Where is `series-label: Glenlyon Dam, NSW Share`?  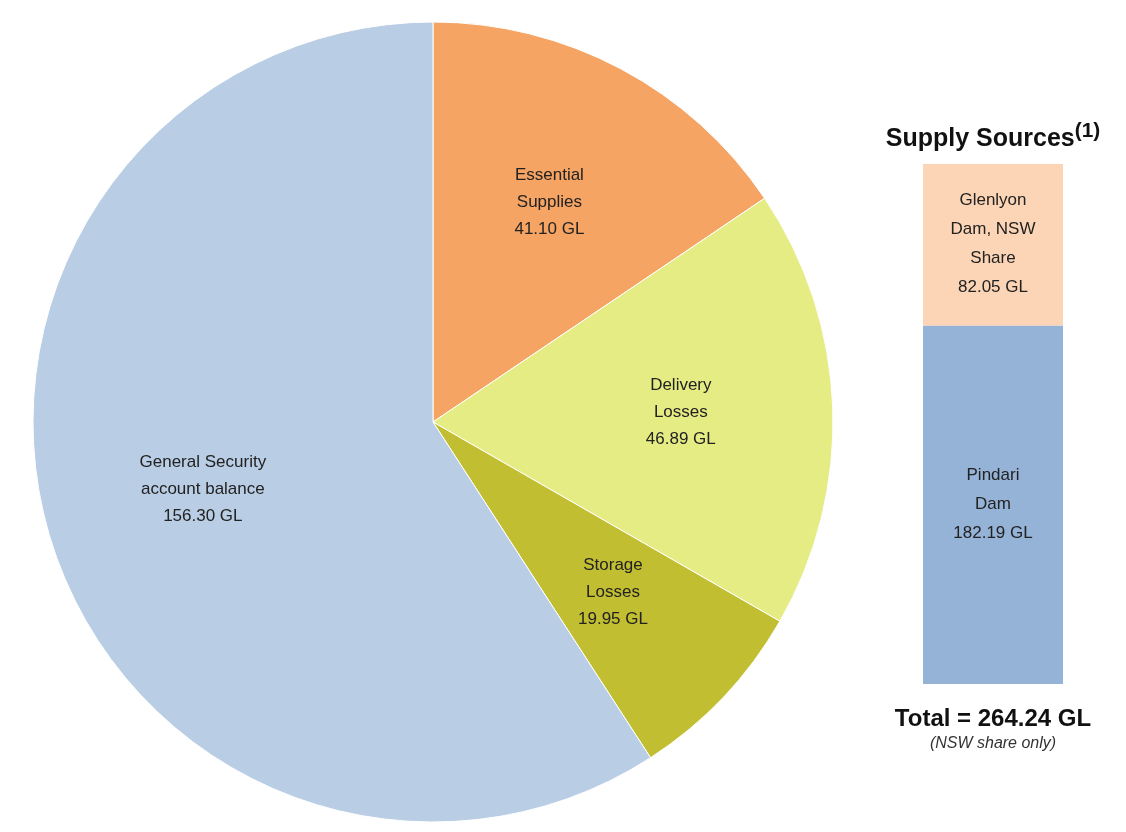
series-label: Glenlyon Dam, NSW Share is located at coordinates (993, 230).